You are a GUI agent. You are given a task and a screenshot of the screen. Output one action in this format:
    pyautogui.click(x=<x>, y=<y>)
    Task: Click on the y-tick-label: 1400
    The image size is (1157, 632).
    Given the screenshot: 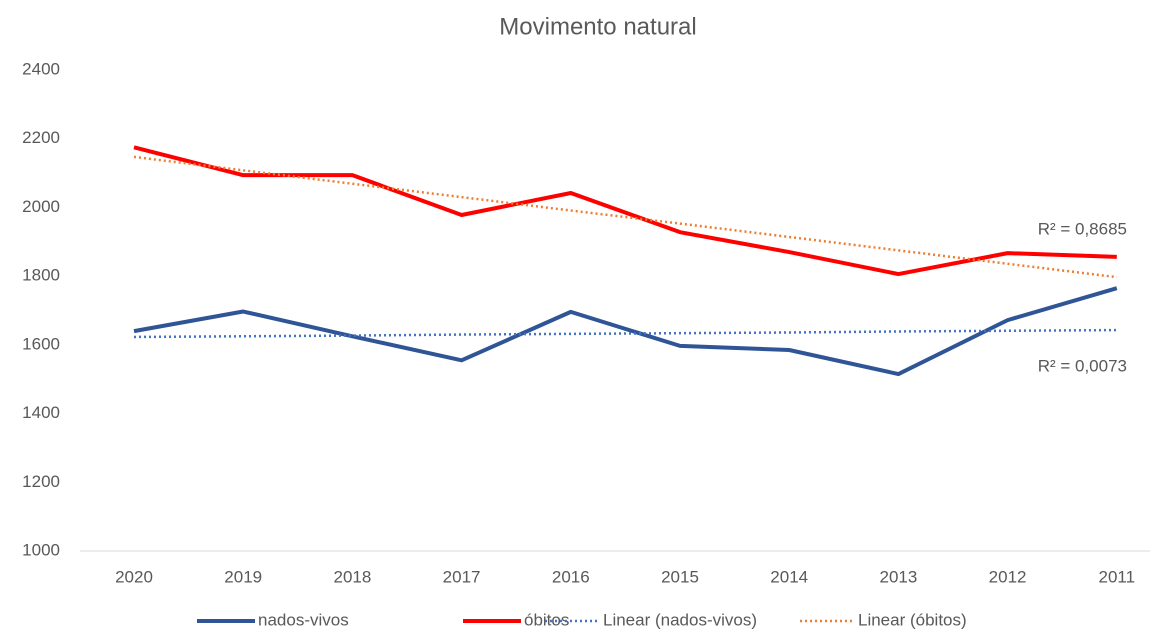 What is the action you would take?
    pyautogui.click(x=41, y=412)
    